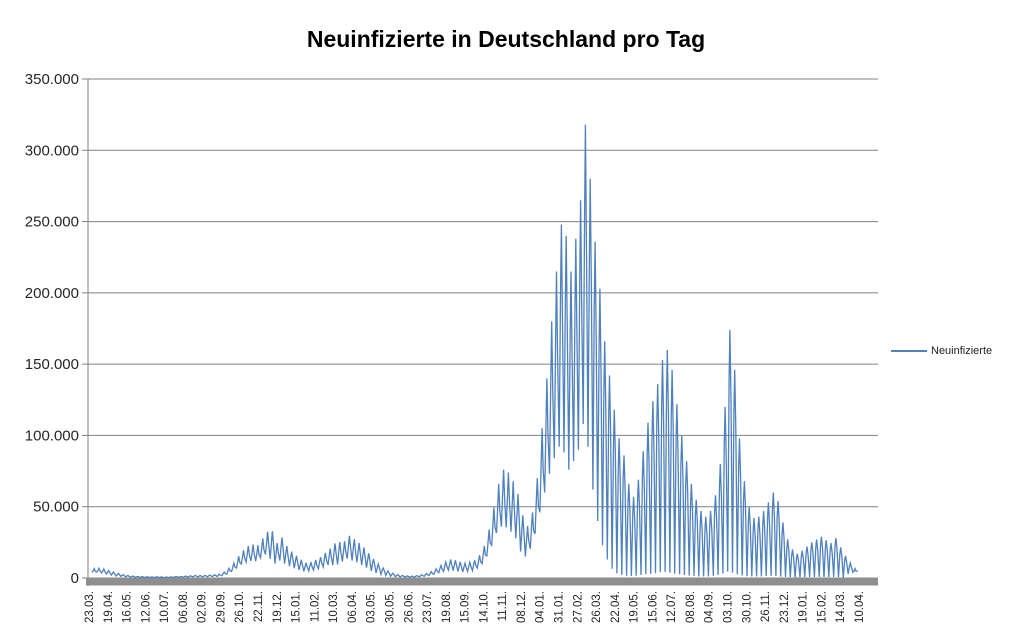 The width and height of the screenshot is (1012, 641). Describe the element at coordinates (466, 607) in the screenshot. I see `x-axis-label: 15.09.` at that location.